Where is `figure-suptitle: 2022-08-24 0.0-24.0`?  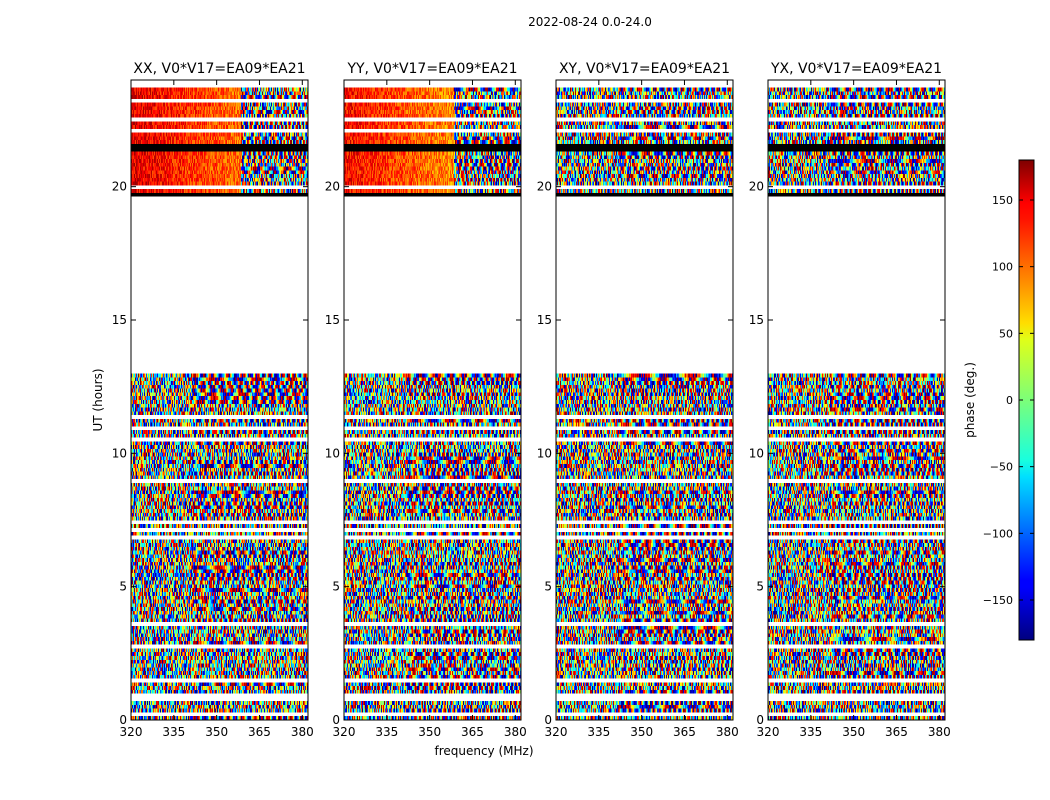
figure-suptitle: 2022-08-24 0.0-24.0 is located at coordinates (590, 22).